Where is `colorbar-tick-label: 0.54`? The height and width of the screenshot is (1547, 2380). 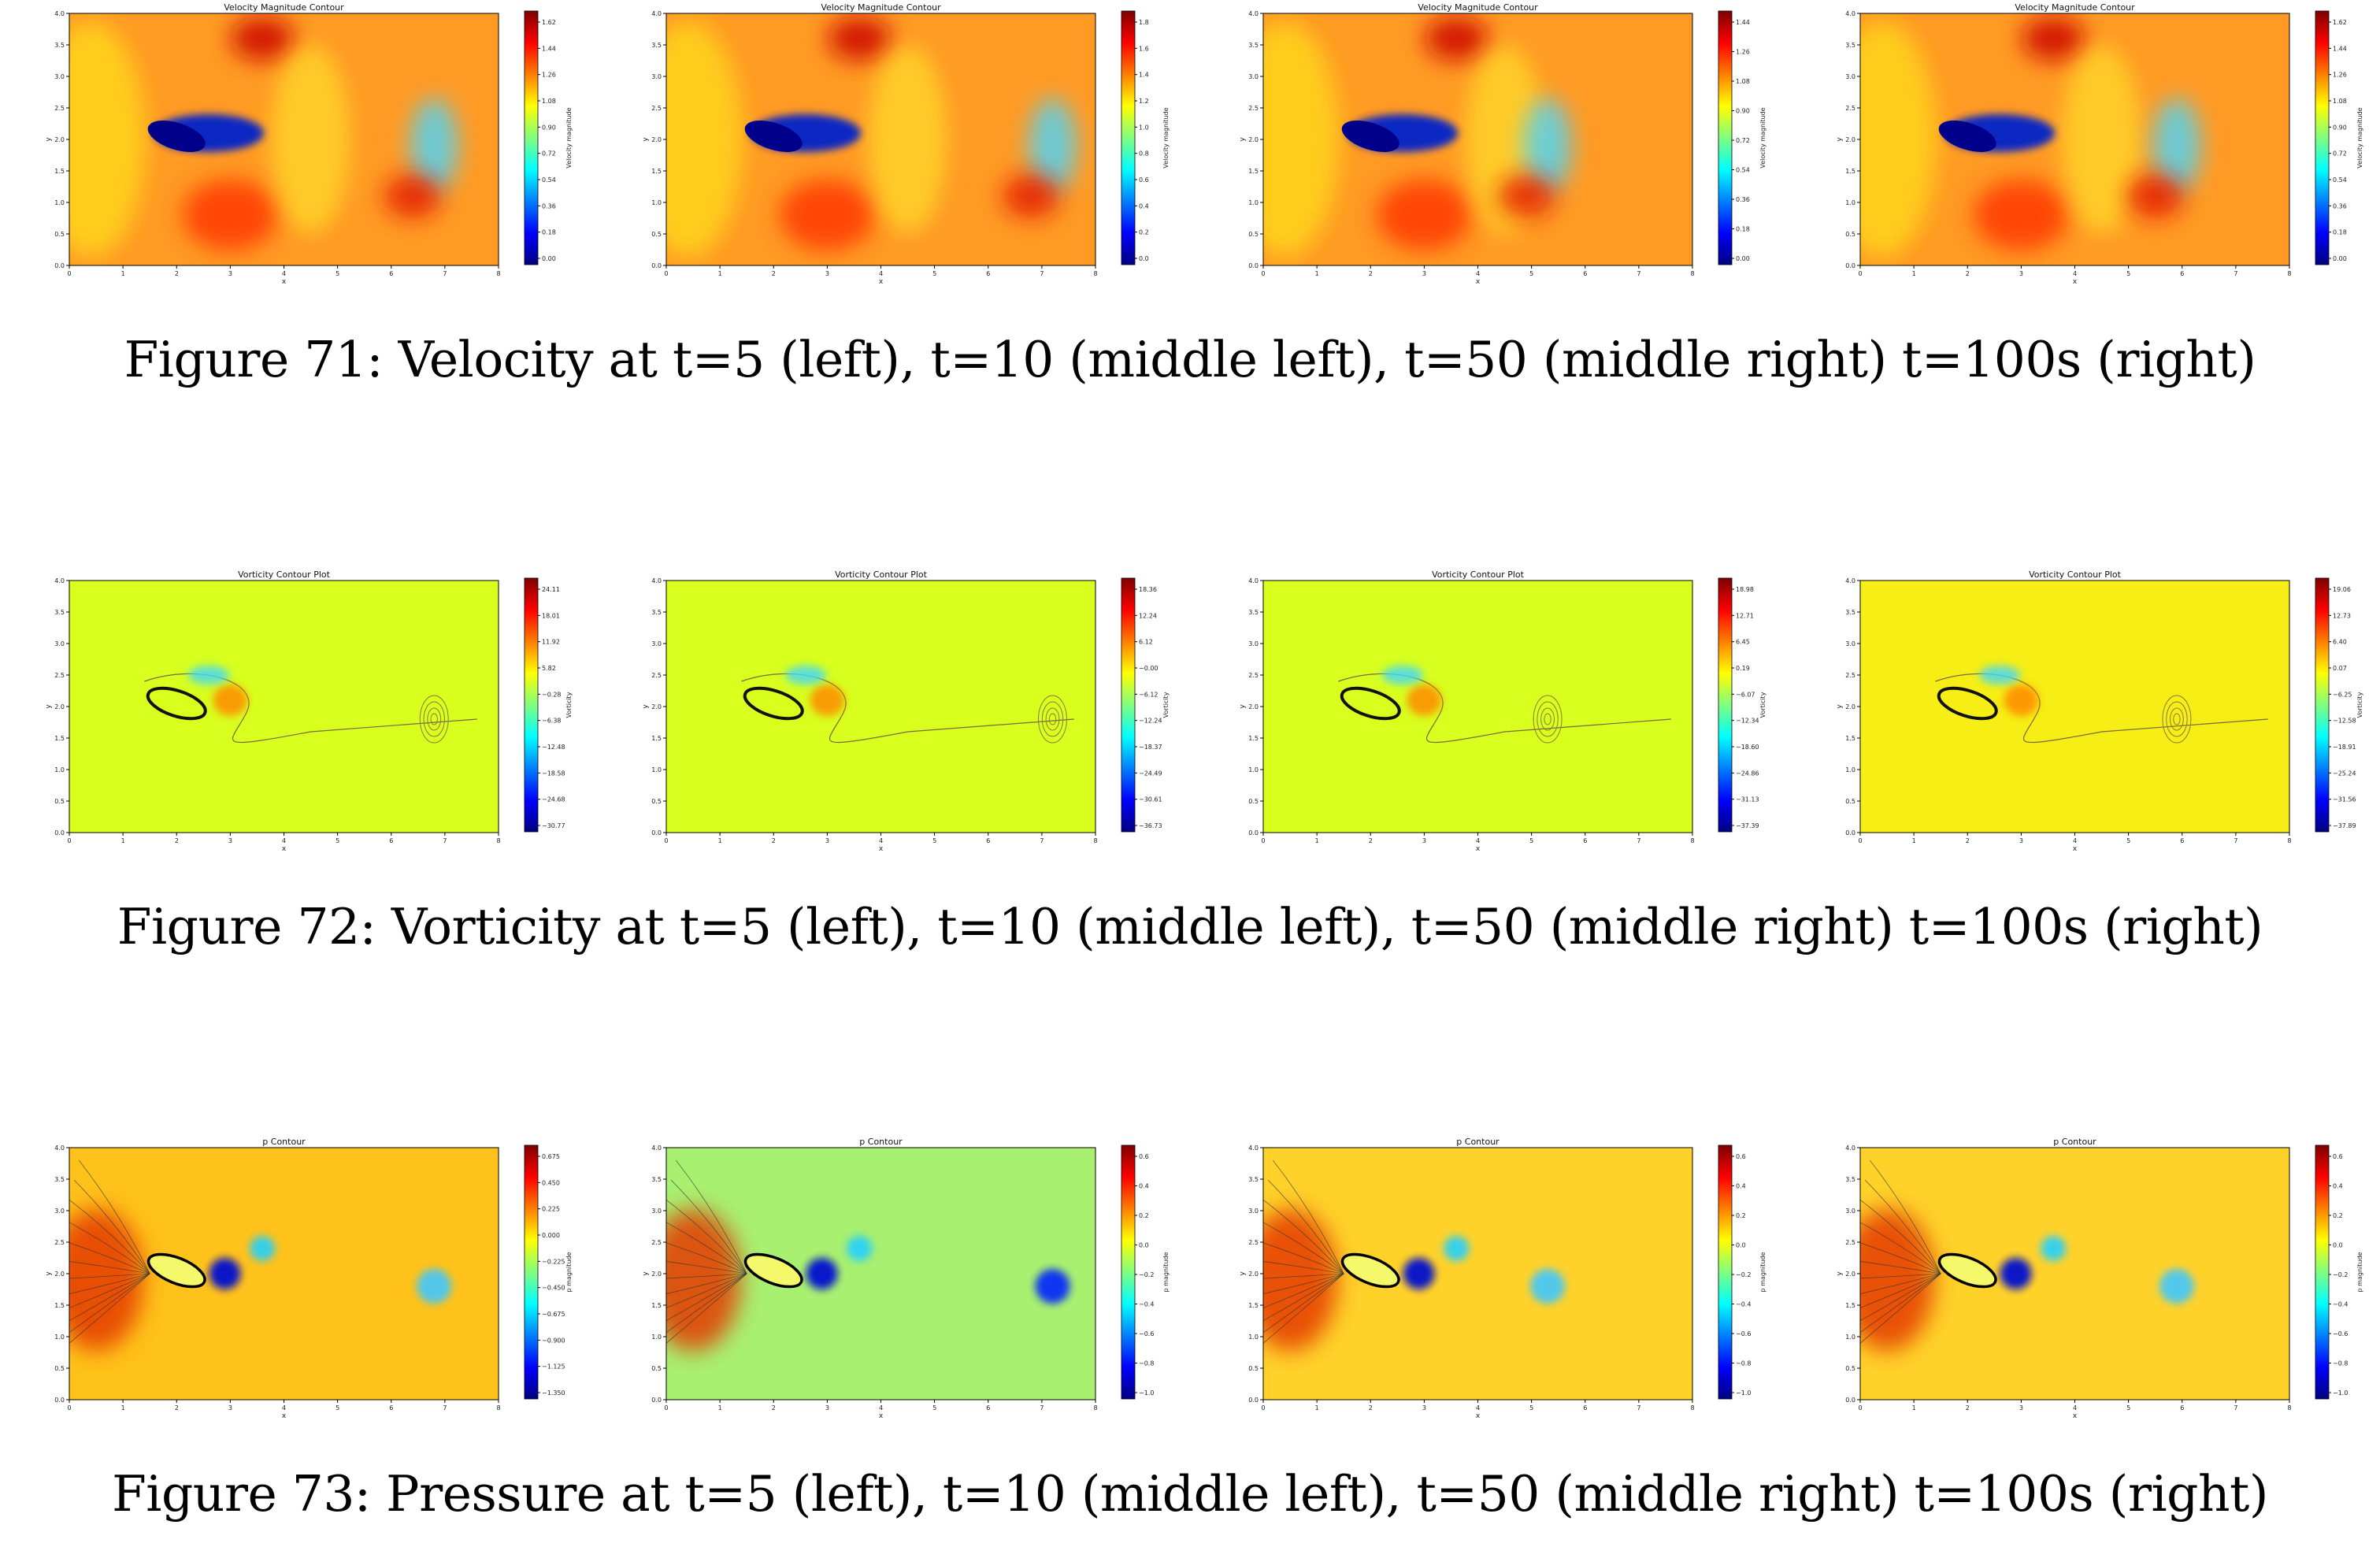
colorbar-tick-label: 0.54 is located at coordinates (1743, 170).